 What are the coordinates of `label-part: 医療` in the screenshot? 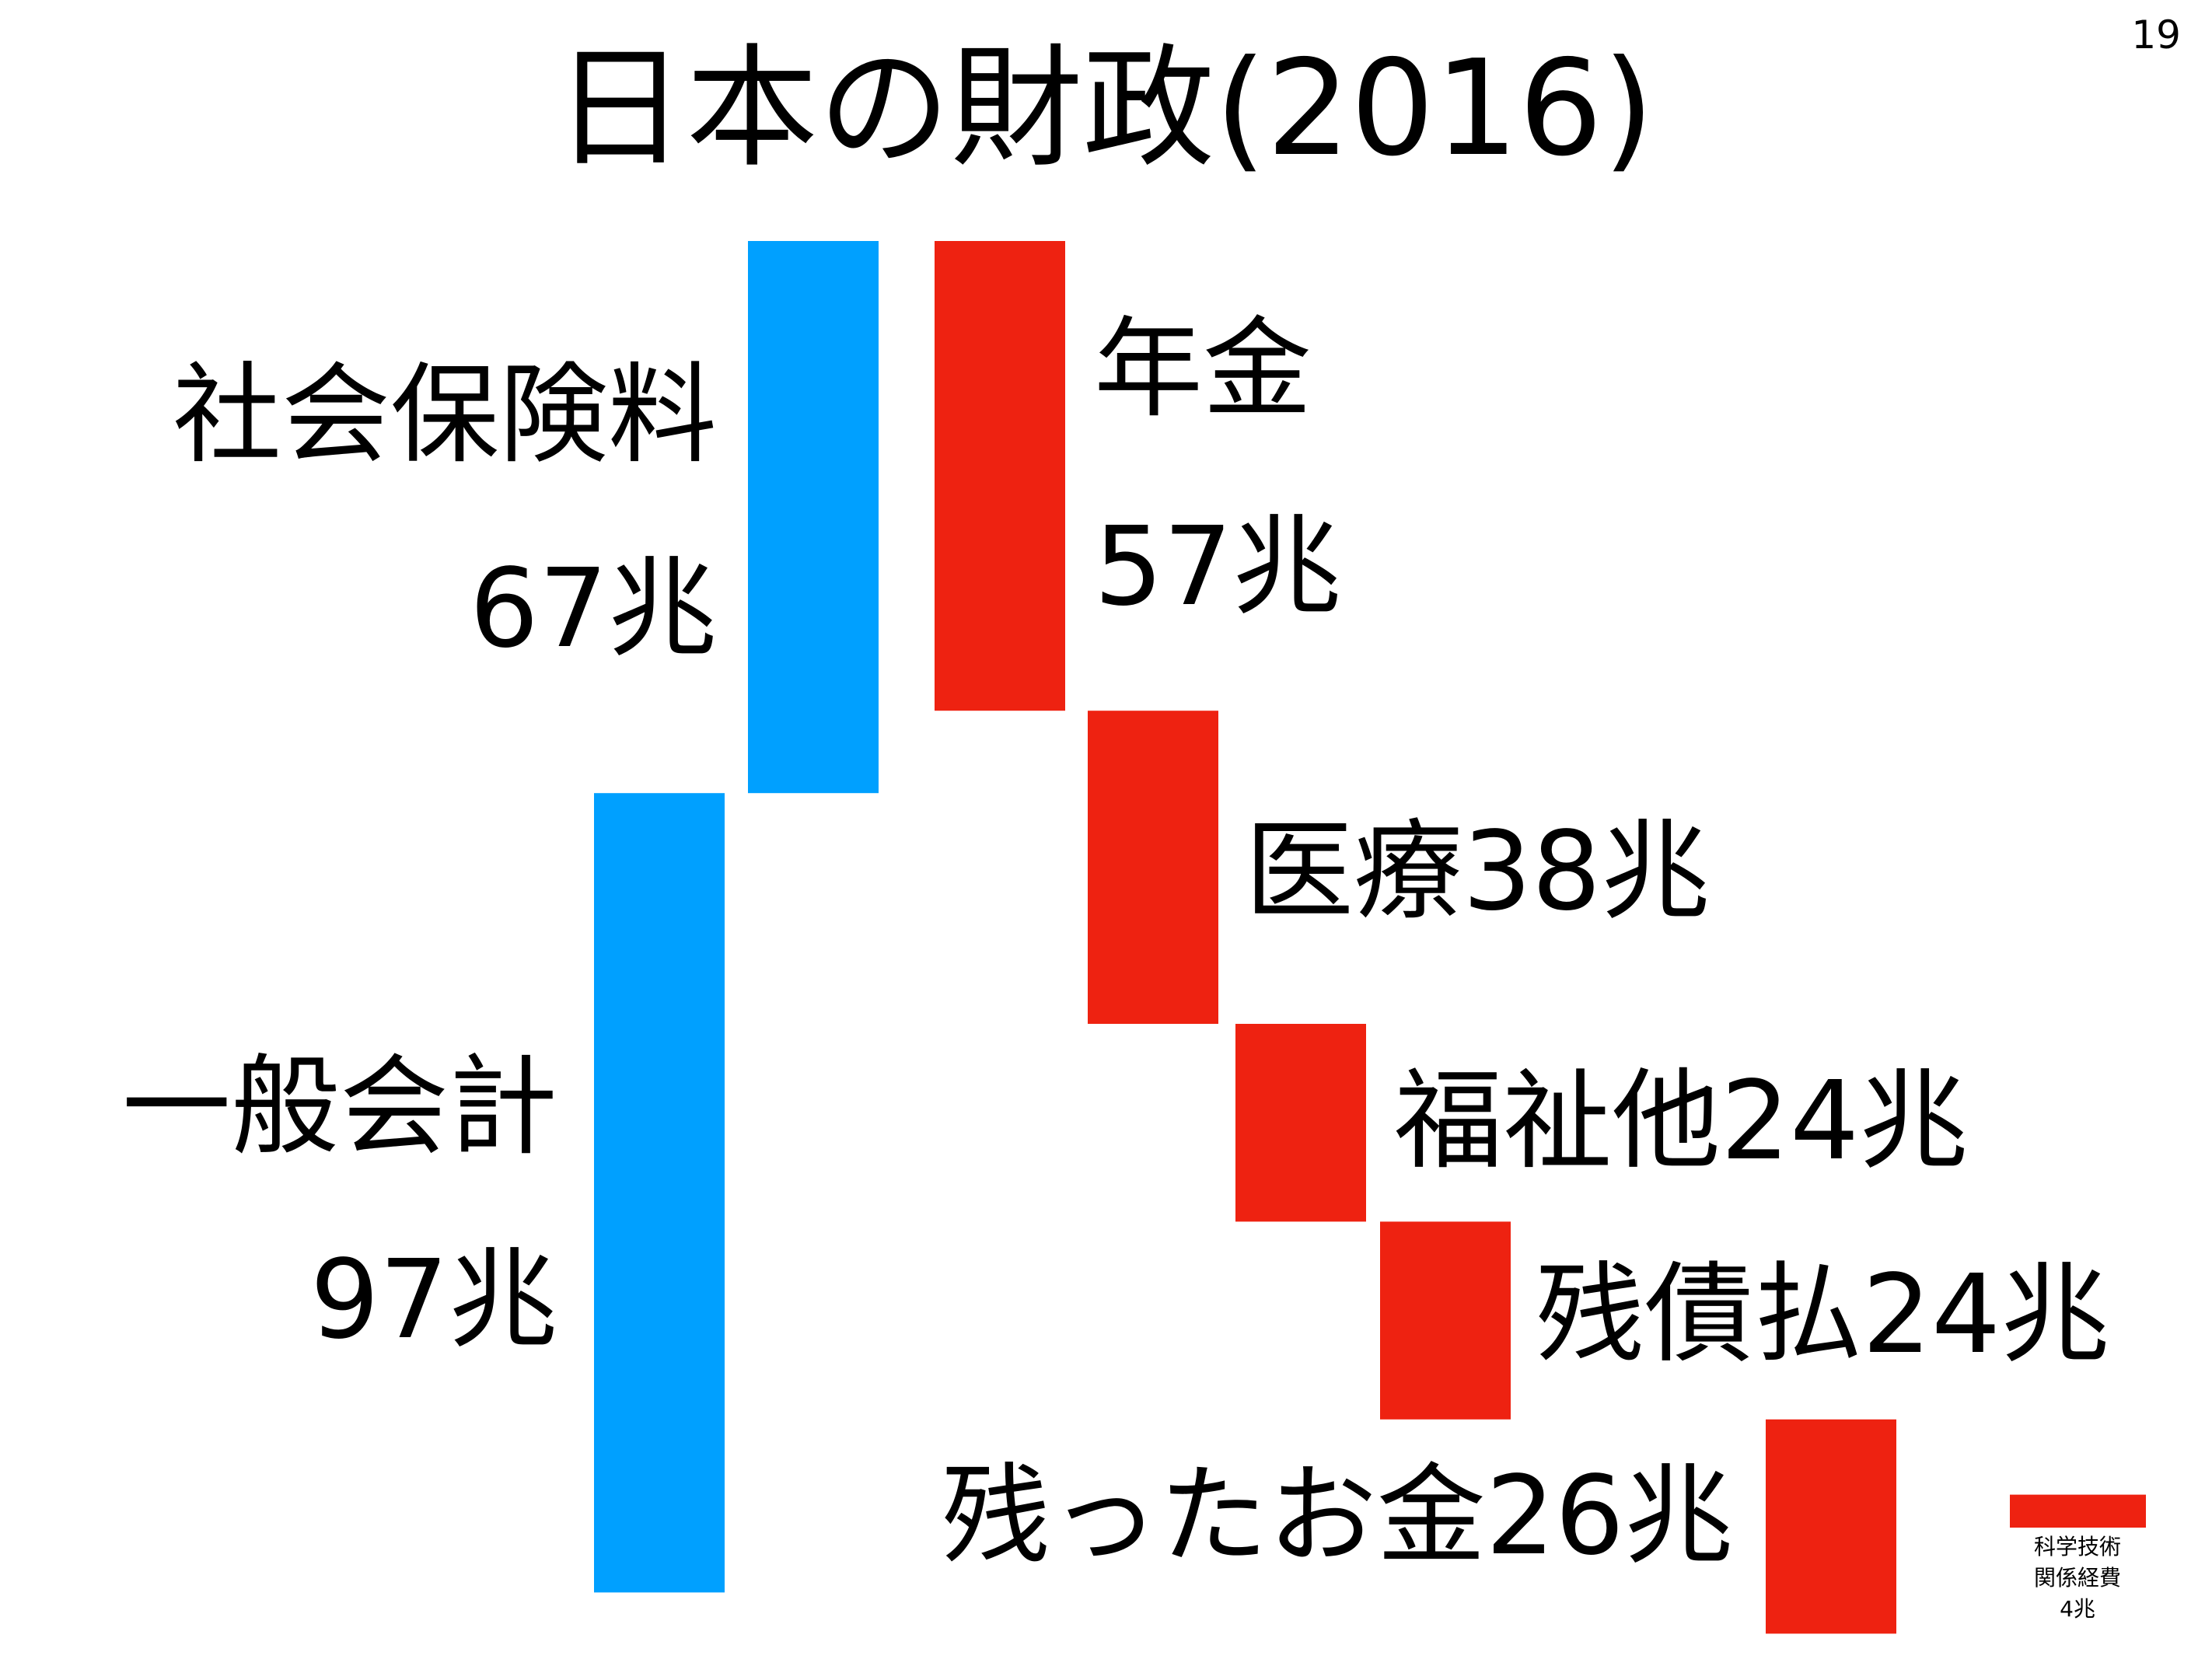 It's located at (1354, 872).